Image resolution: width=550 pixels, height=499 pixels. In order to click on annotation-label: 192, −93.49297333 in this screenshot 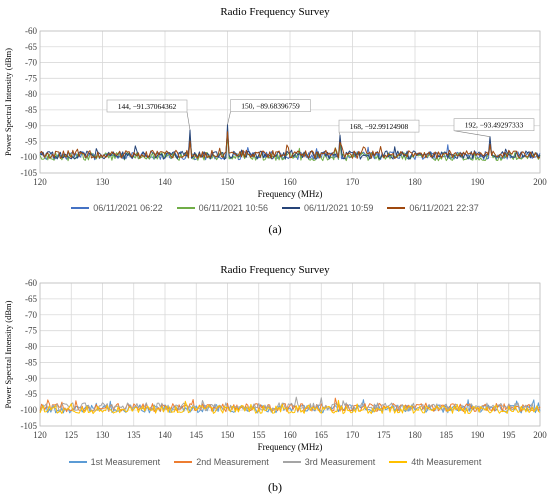, I will do `click(494, 125)`.